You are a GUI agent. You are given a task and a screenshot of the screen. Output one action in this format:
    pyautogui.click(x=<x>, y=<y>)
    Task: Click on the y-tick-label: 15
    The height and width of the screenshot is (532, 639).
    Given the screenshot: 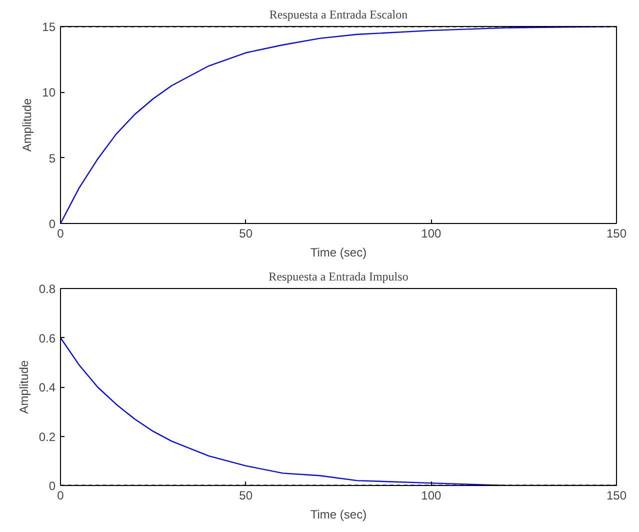 What is the action you would take?
    pyautogui.click(x=49, y=27)
    